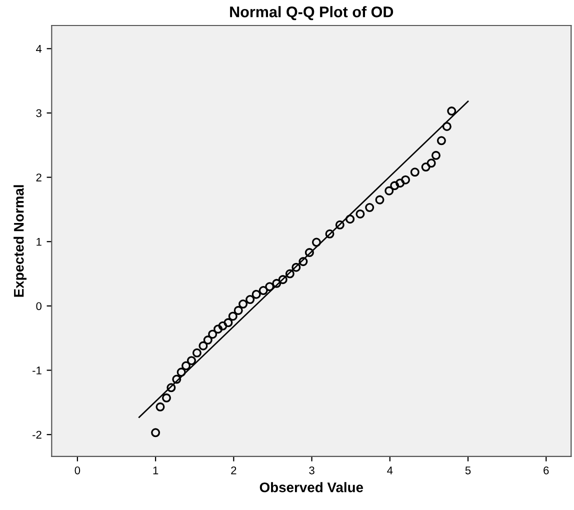 Image resolution: width=574 pixels, height=510 pixels. I want to click on y-tick-label: 4, so click(39, 49).